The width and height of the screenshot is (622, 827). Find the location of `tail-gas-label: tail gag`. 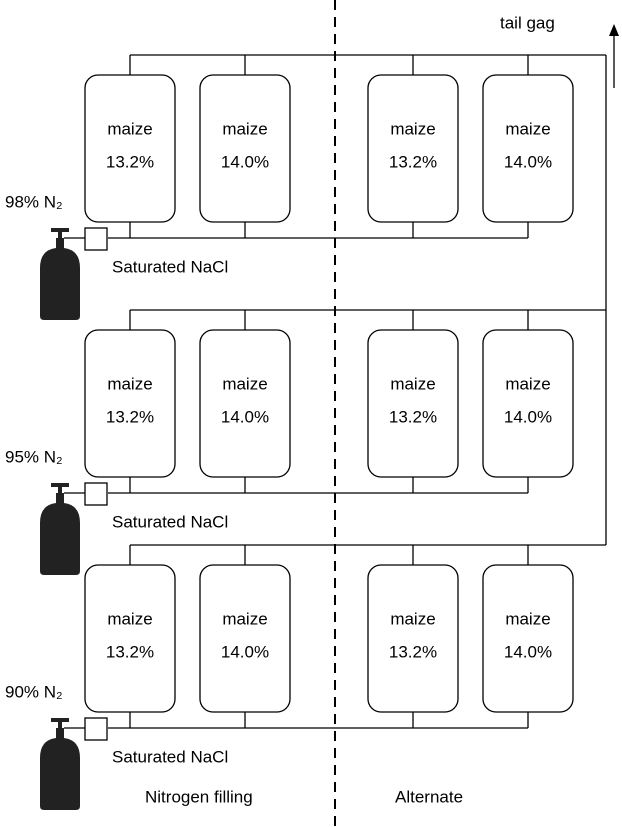

tail-gas-label: tail gag is located at coordinates (527, 22).